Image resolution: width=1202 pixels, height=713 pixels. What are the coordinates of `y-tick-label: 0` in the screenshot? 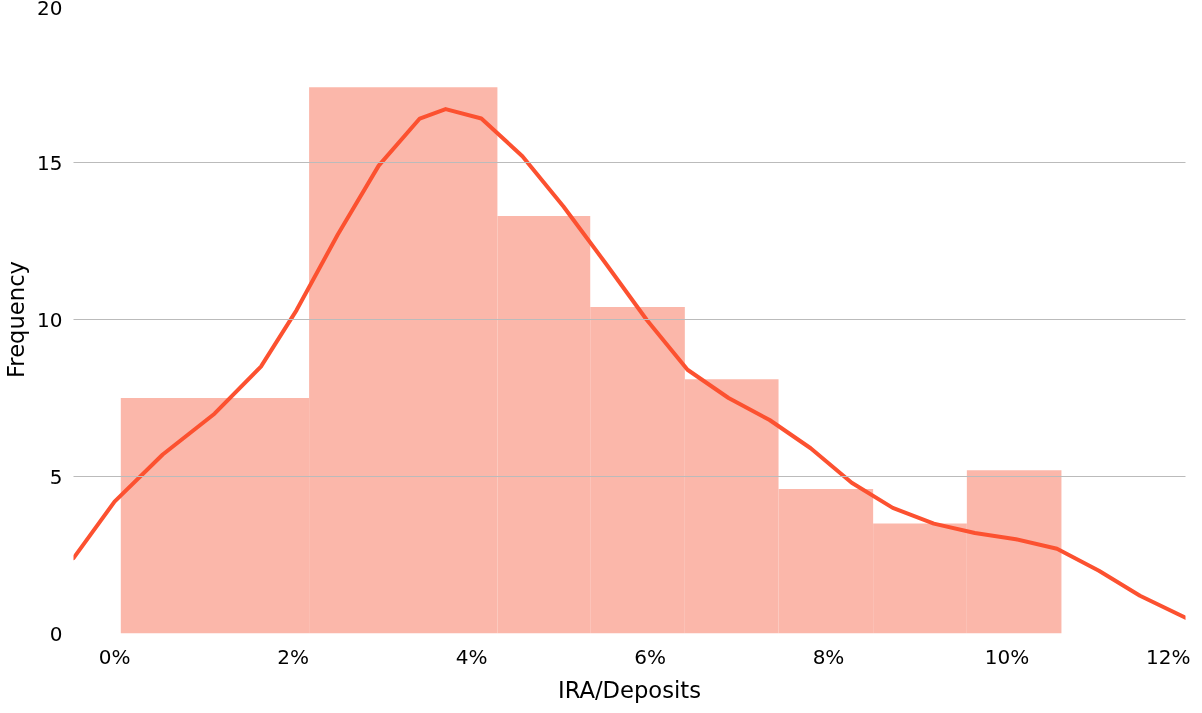 It's located at (56, 633).